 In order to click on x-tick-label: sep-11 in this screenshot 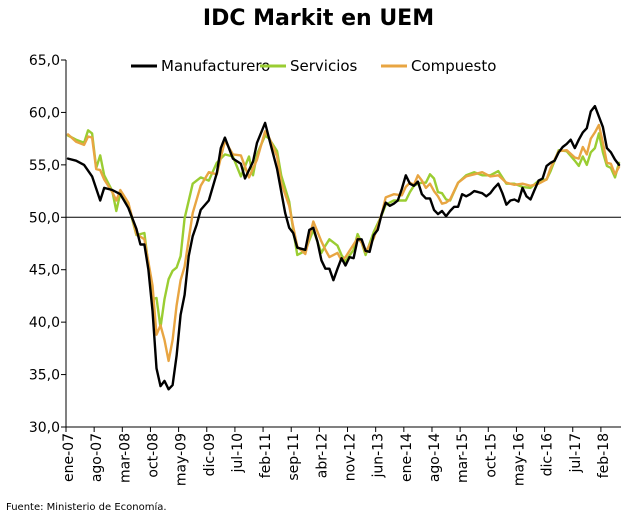, I will do `click(294, 457)`.